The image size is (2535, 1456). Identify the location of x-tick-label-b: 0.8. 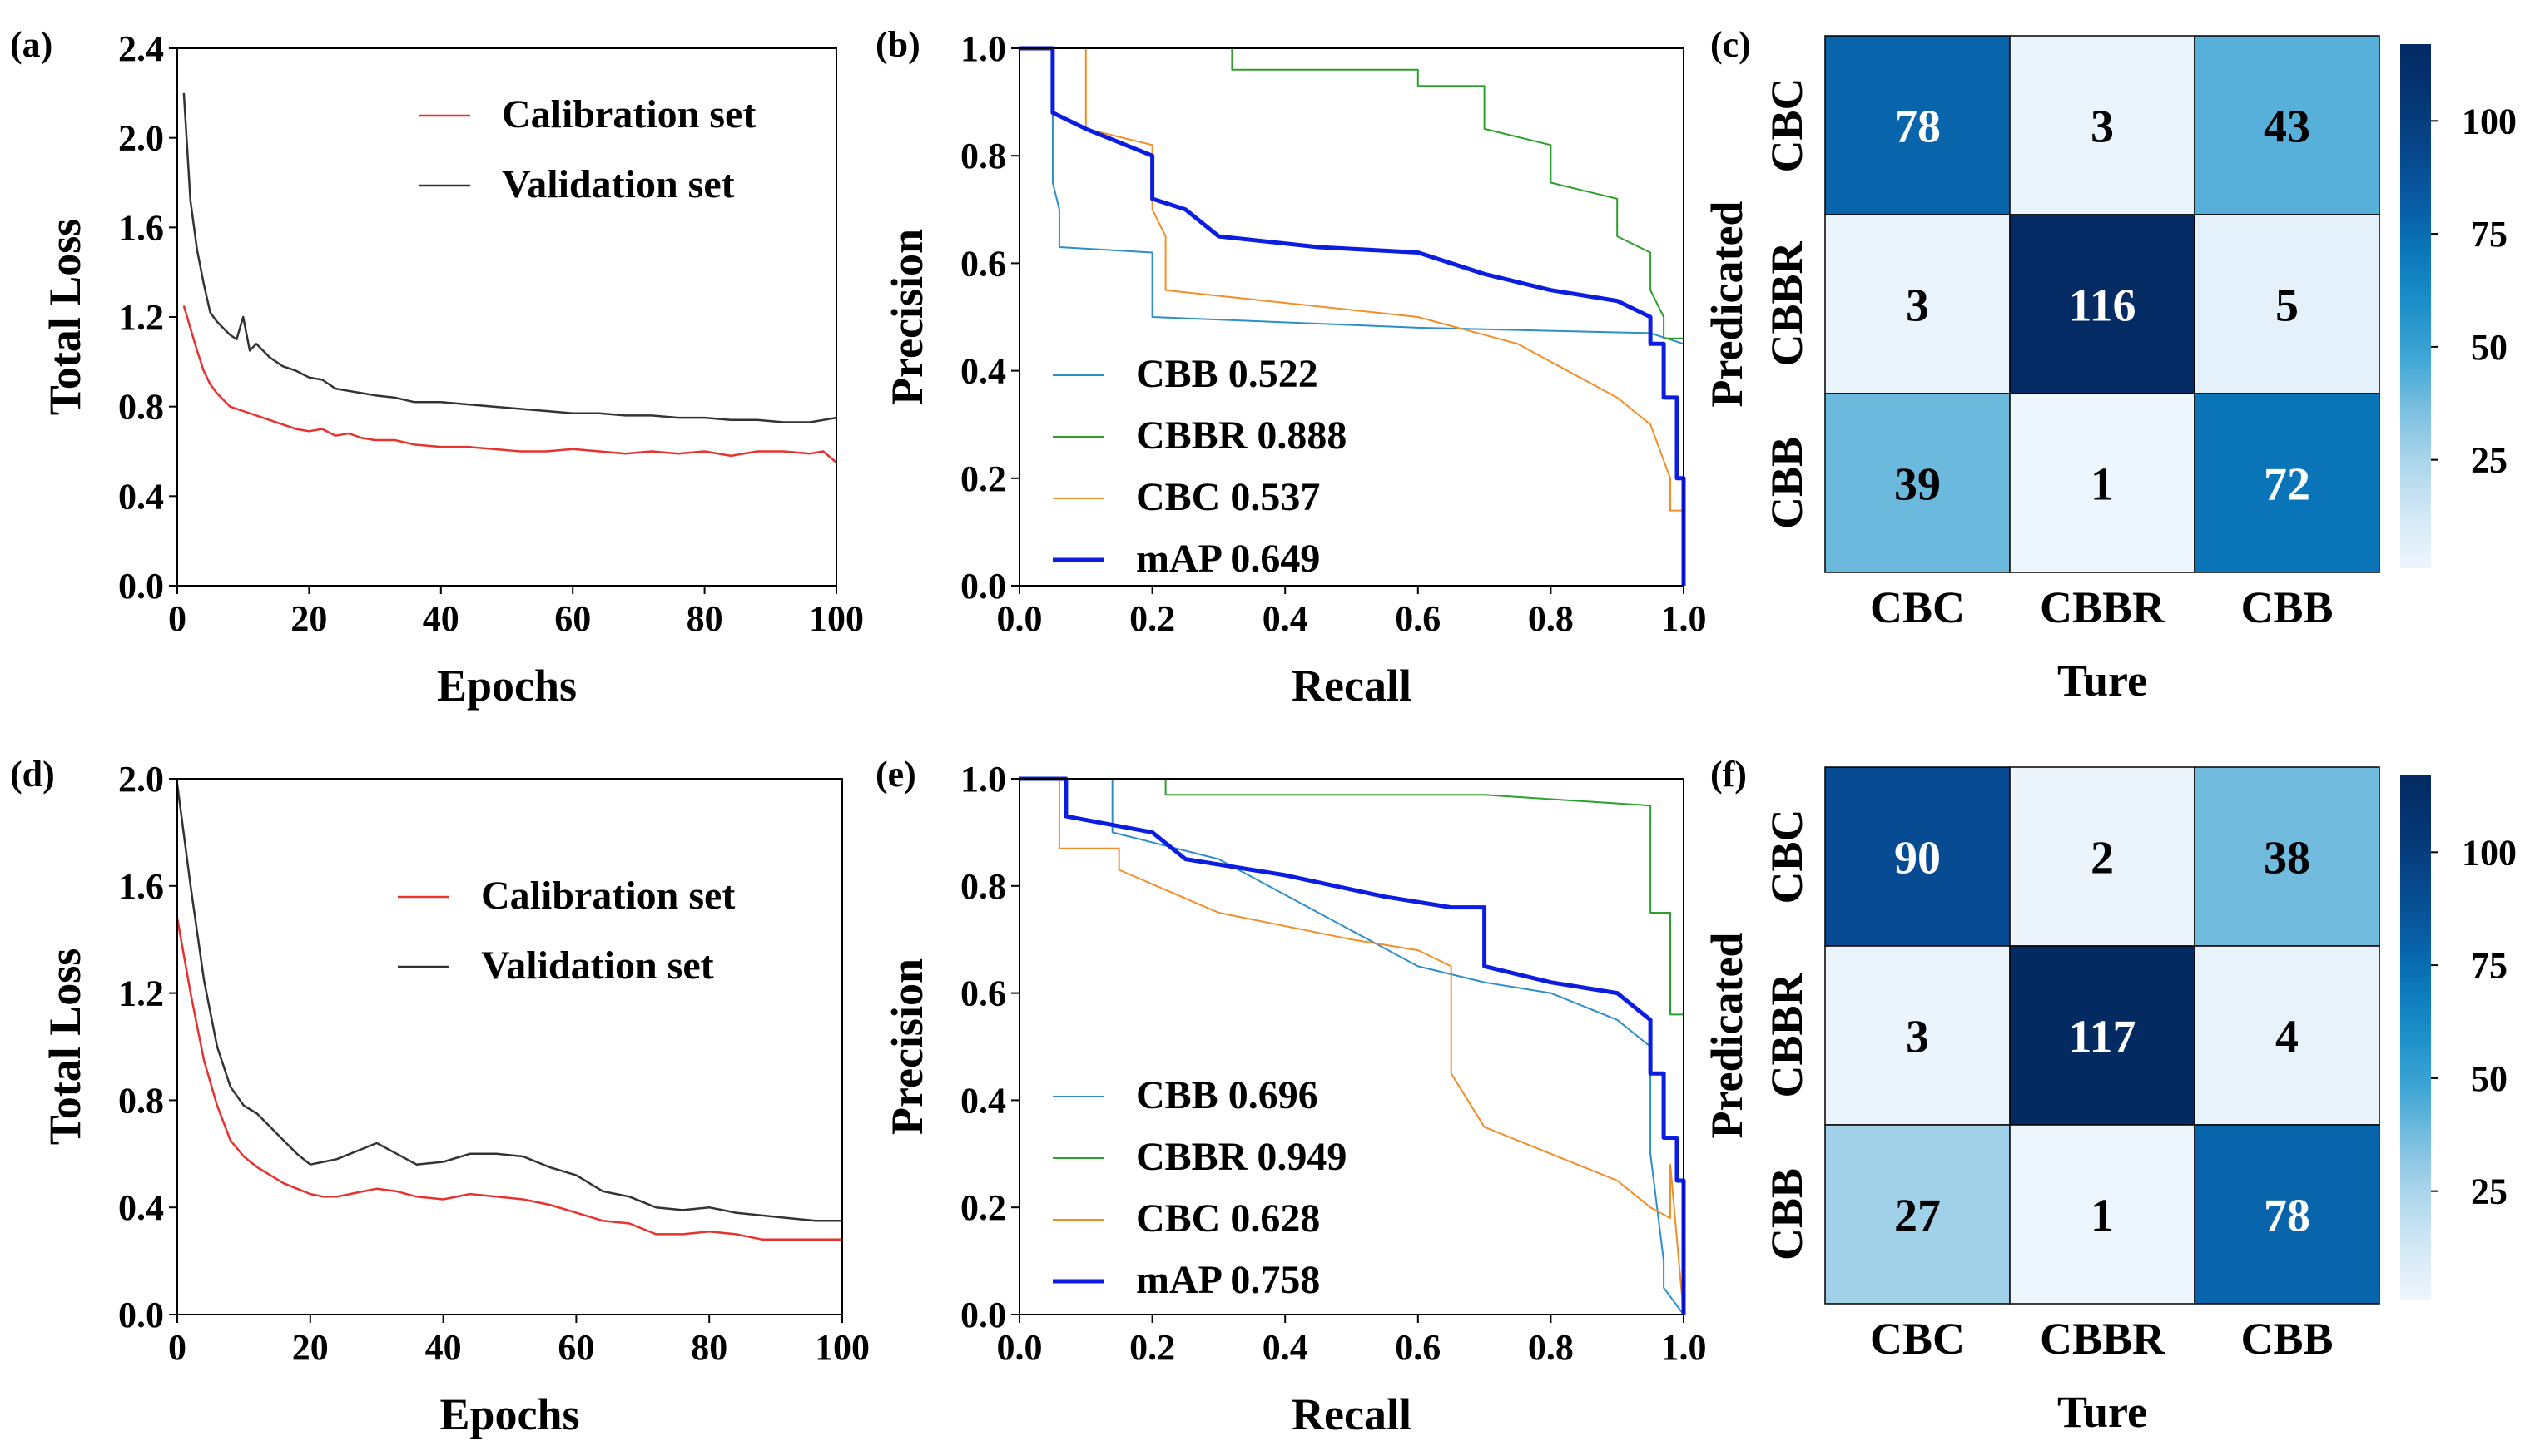
(1551, 618).